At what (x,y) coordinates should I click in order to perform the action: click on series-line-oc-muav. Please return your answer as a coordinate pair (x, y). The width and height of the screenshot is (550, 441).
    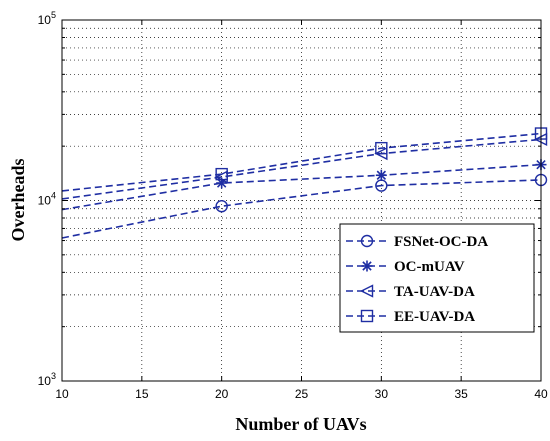
    Looking at the image, I should click on (301, 187).